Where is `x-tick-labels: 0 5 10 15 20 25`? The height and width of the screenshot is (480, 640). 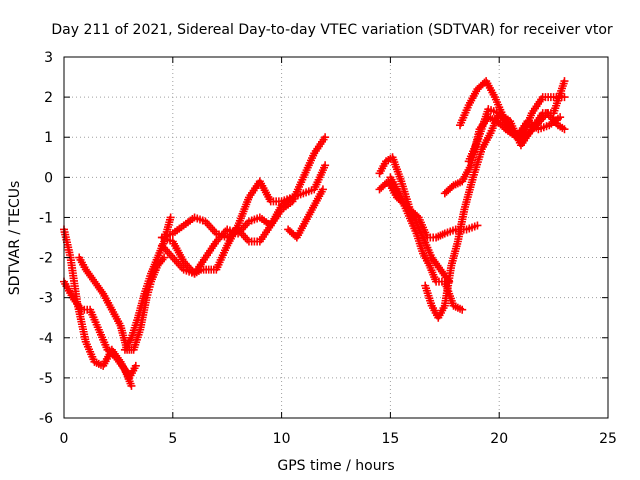
x-tick-labels: 0 5 10 15 20 25 is located at coordinates (338, 439).